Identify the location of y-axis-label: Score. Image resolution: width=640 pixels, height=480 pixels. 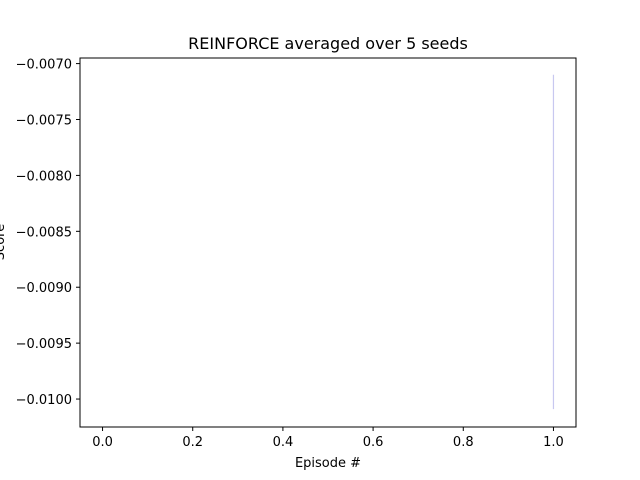
(4, 242).